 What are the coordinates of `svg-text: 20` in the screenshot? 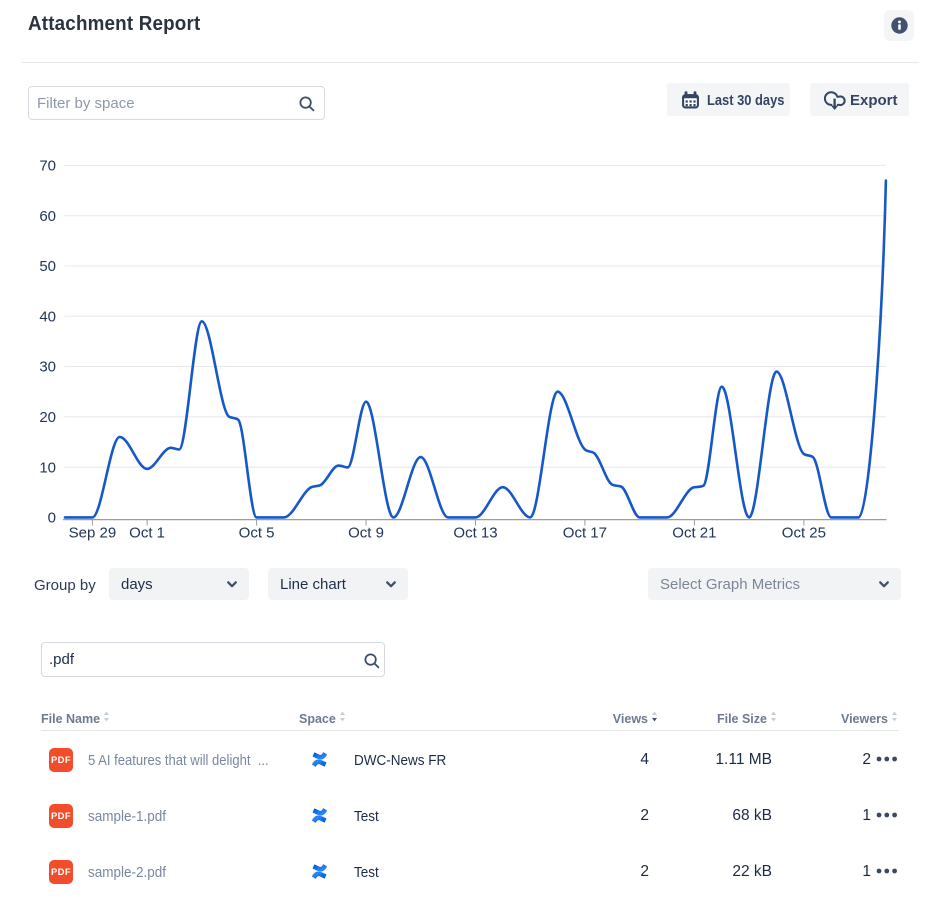 It's located at (47, 417).